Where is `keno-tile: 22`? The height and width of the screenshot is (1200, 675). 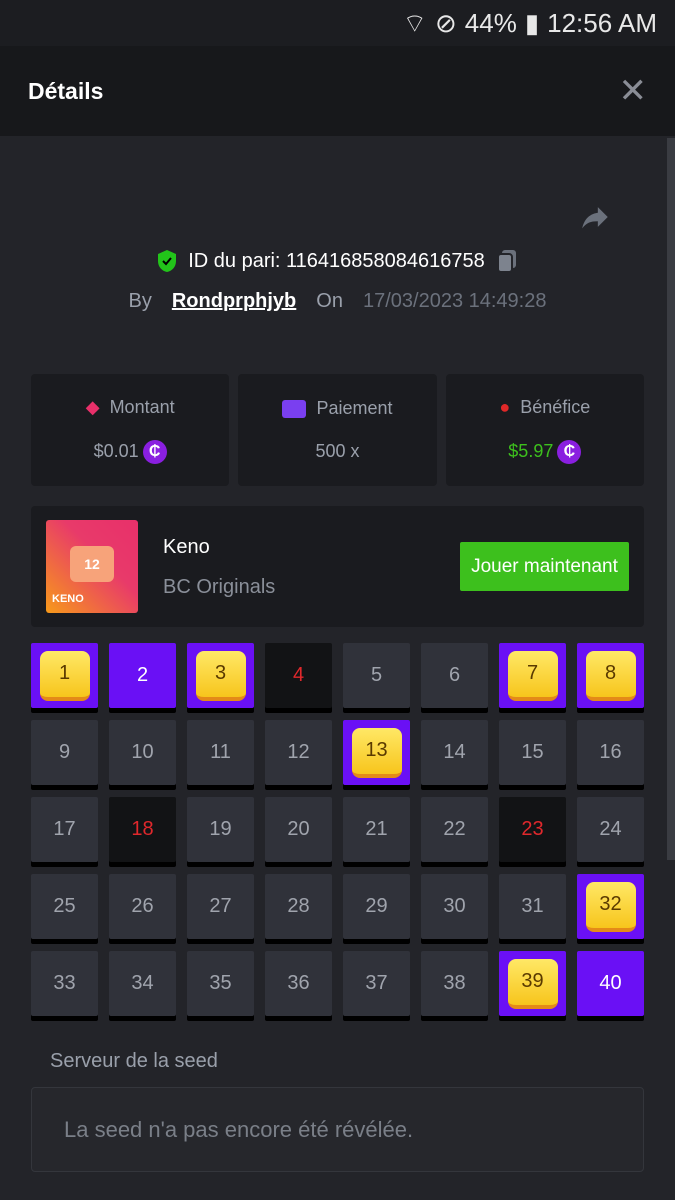
keno-tile: 22 is located at coordinates (454, 829).